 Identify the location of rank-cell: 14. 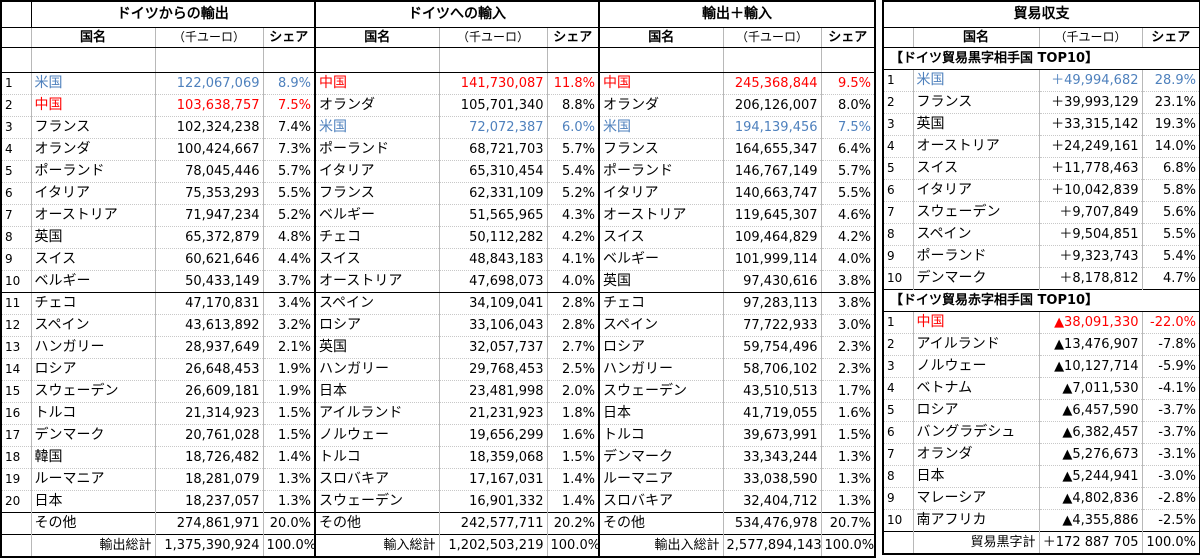
(16, 369).